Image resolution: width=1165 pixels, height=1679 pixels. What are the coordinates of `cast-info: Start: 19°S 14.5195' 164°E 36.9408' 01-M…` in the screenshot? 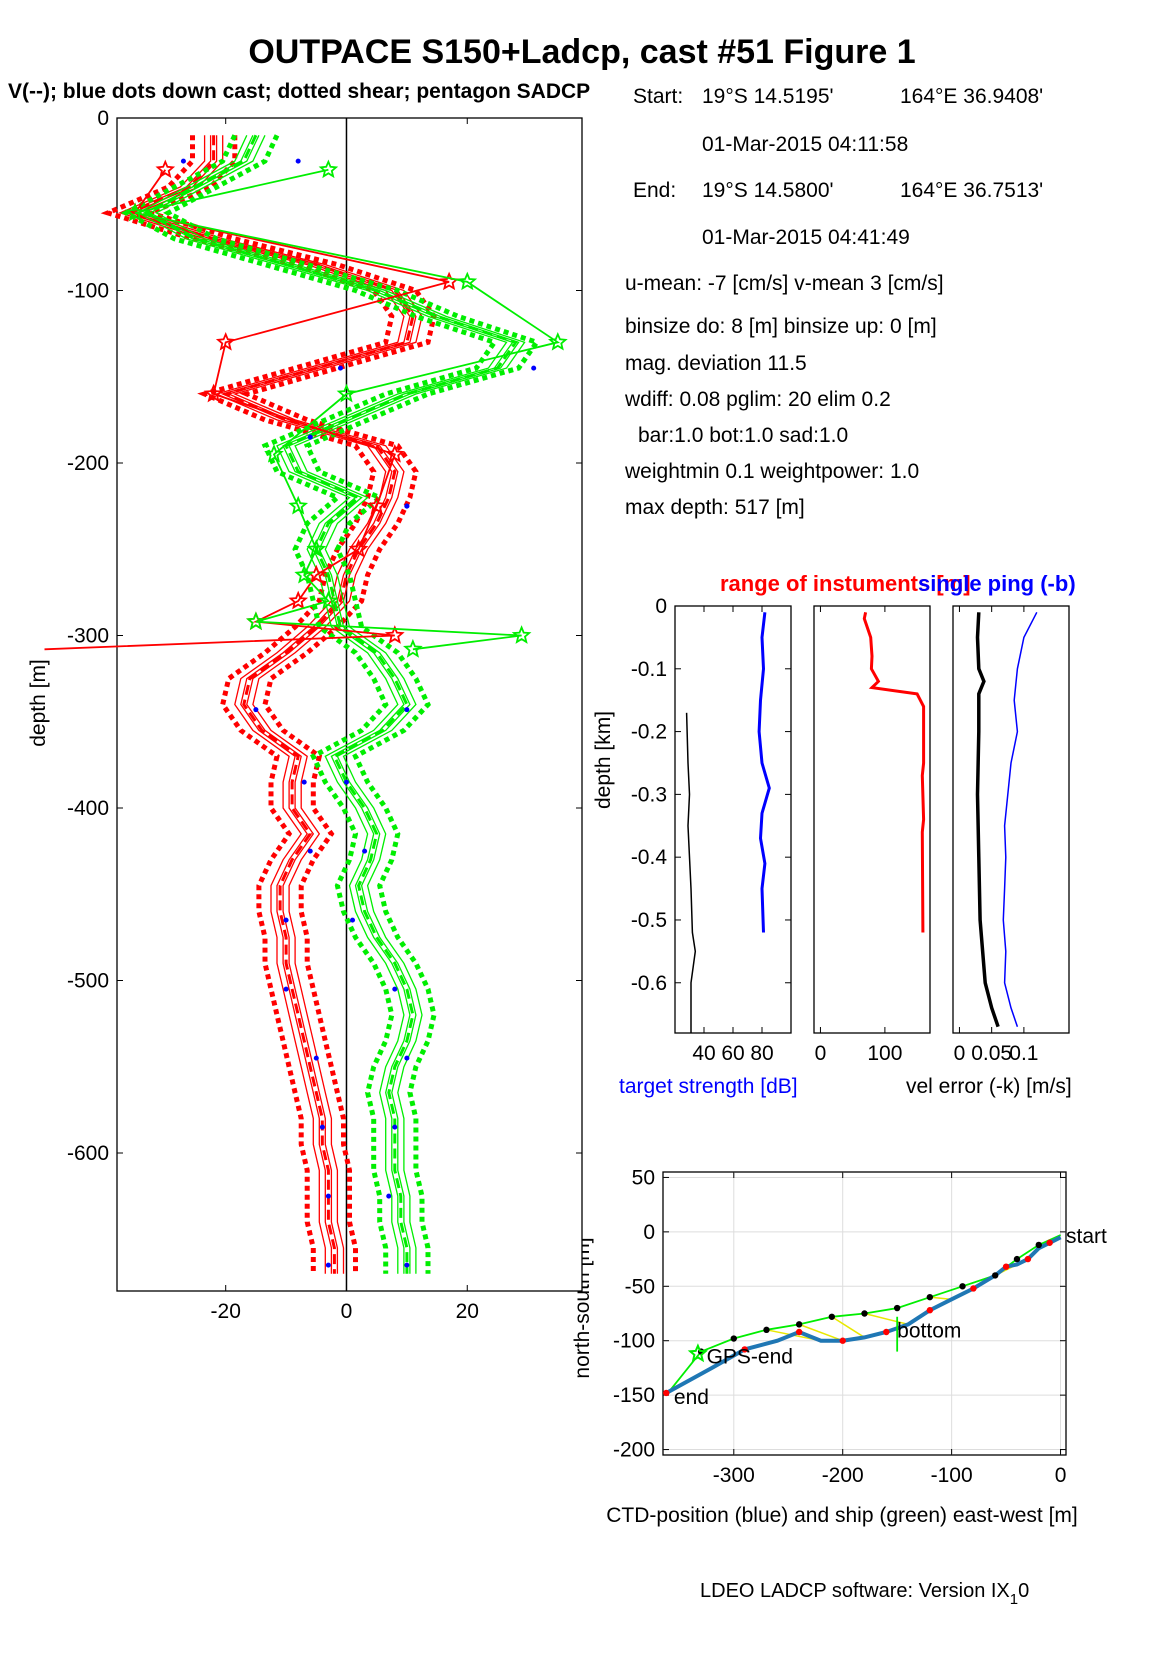 It's located at (833, 302).